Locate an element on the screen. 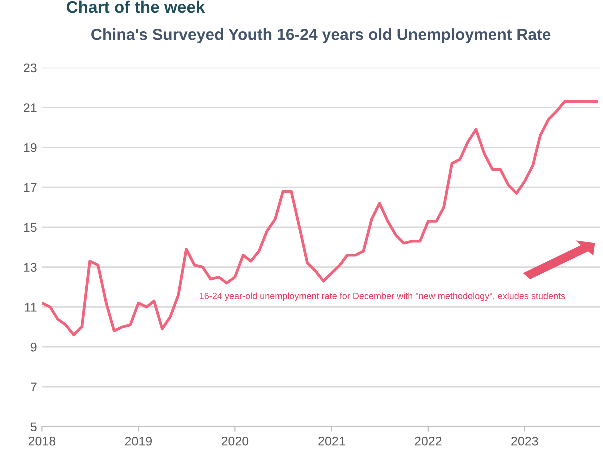 The width and height of the screenshot is (603, 462). x-tick-label: 2019 is located at coordinates (138, 441).